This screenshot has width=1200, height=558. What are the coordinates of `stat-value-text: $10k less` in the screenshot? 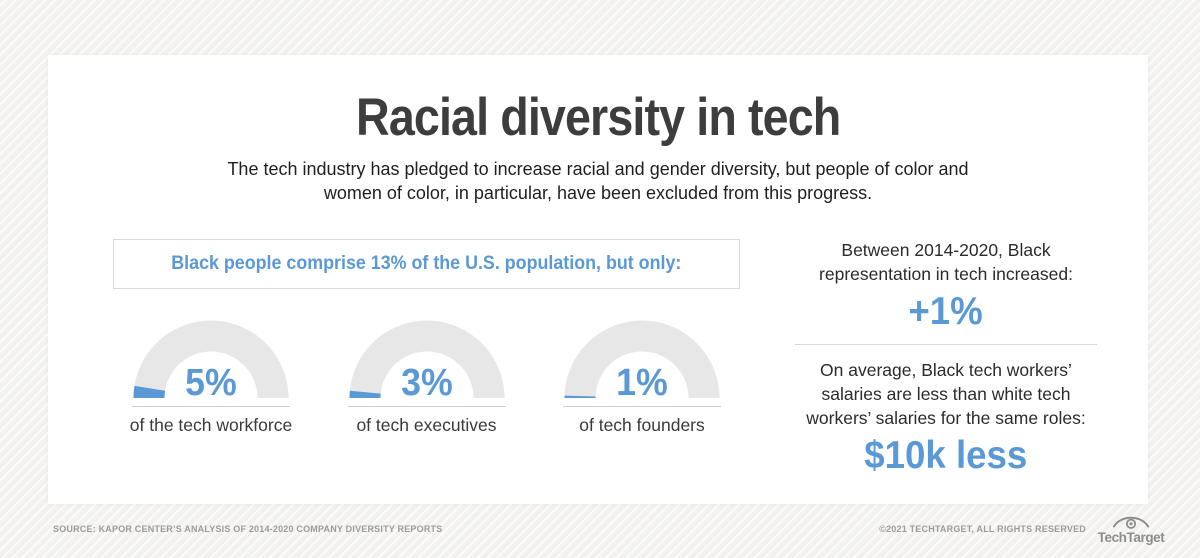 It's located at (946, 456).